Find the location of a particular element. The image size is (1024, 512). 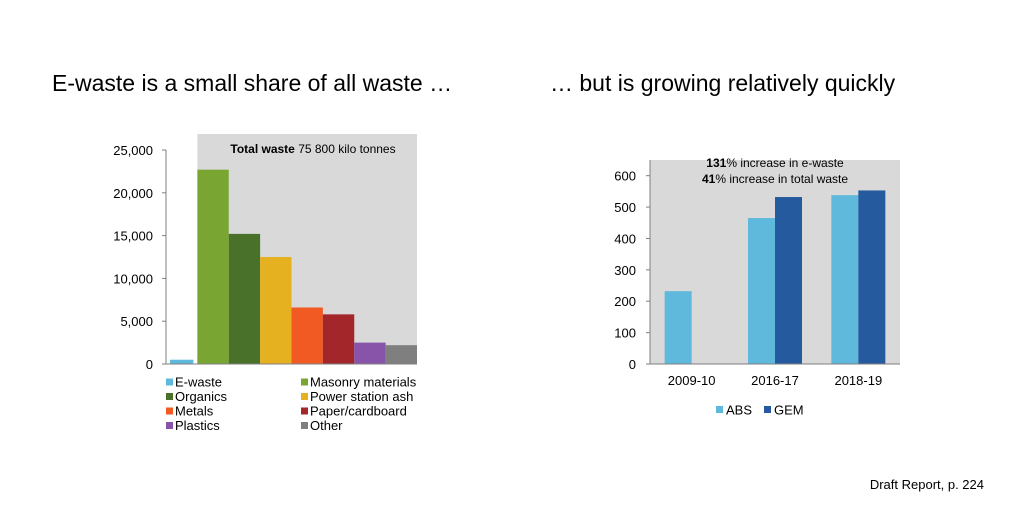

bar-plastics is located at coordinates (370, 353).